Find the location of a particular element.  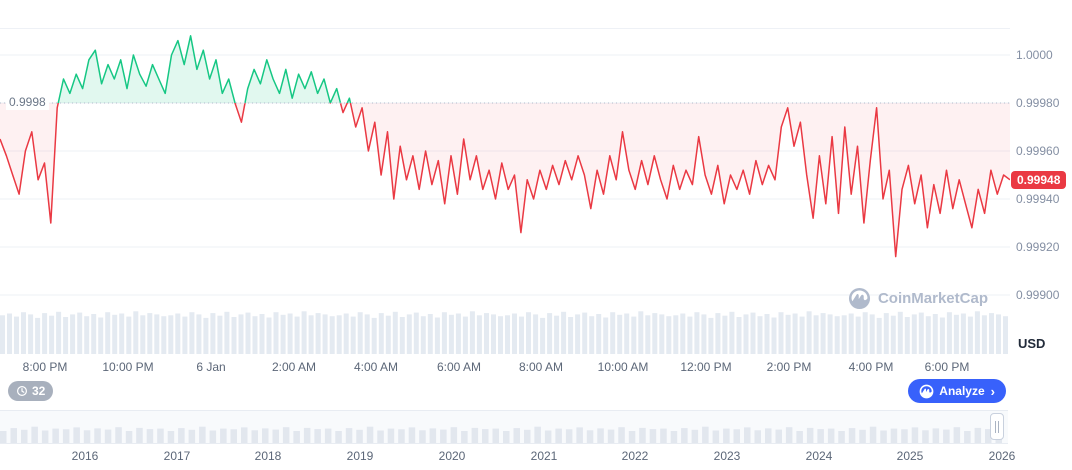

time-axis-label: 2:00 AM is located at coordinates (294, 367).